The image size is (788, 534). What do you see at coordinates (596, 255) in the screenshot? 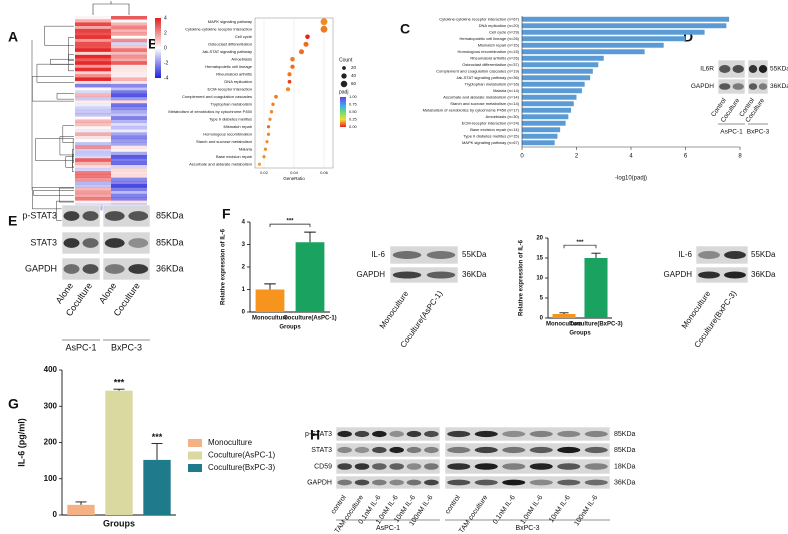
I see `error-bar` at bounding box center [596, 255].